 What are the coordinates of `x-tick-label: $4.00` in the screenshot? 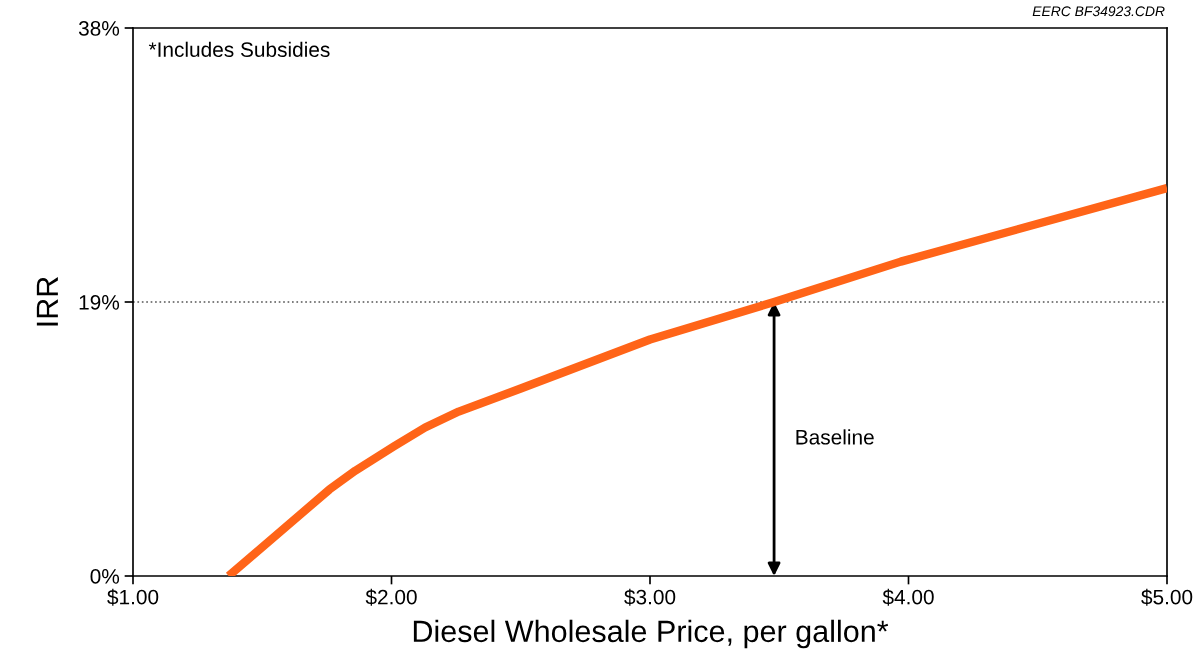 It's located at (908, 597).